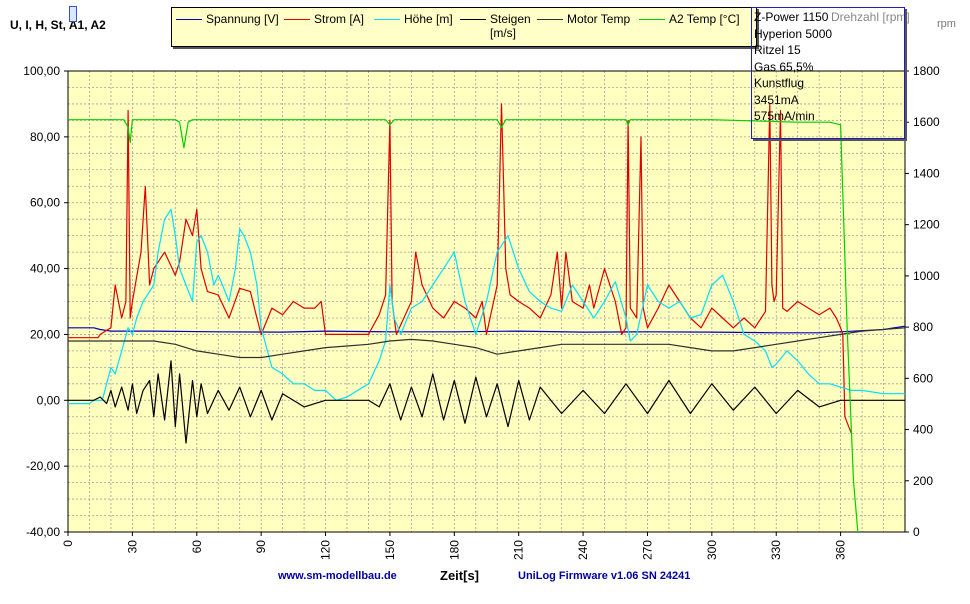 Image resolution: width=970 pixels, height=604 pixels. Describe the element at coordinates (68, 543) in the screenshot. I see `x-tick-label: 0` at that location.